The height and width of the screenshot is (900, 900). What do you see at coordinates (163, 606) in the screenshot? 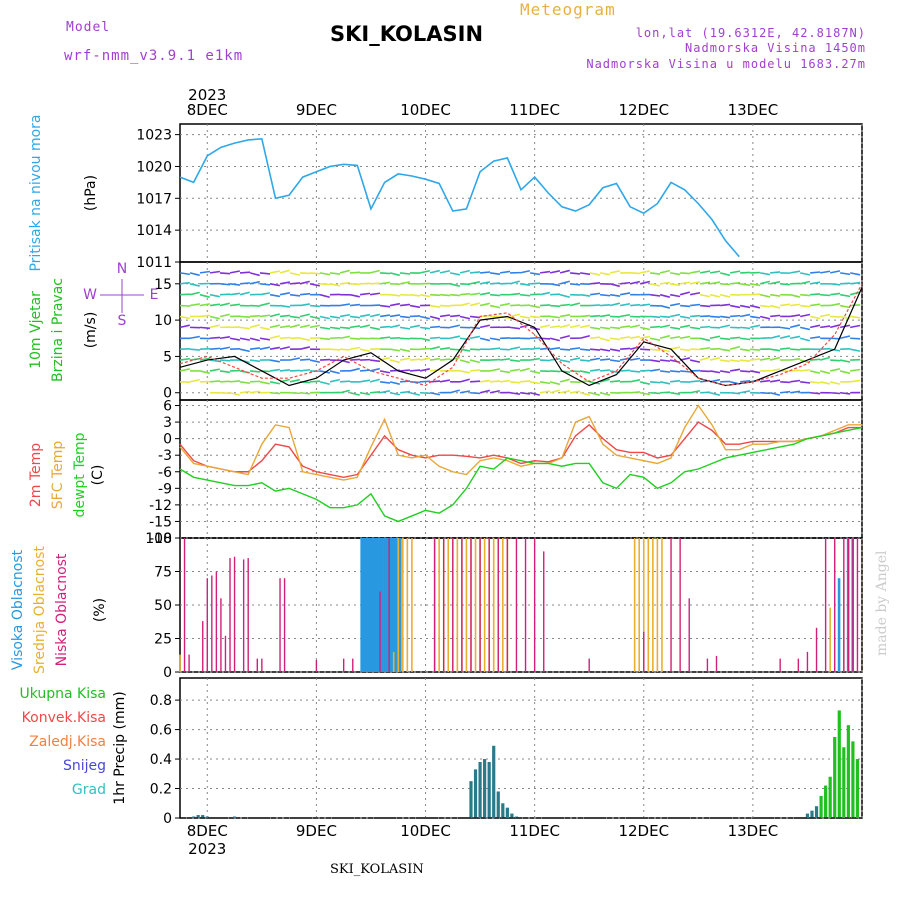
I see `cloud-ytick-label: 50` at bounding box center [163, 606].